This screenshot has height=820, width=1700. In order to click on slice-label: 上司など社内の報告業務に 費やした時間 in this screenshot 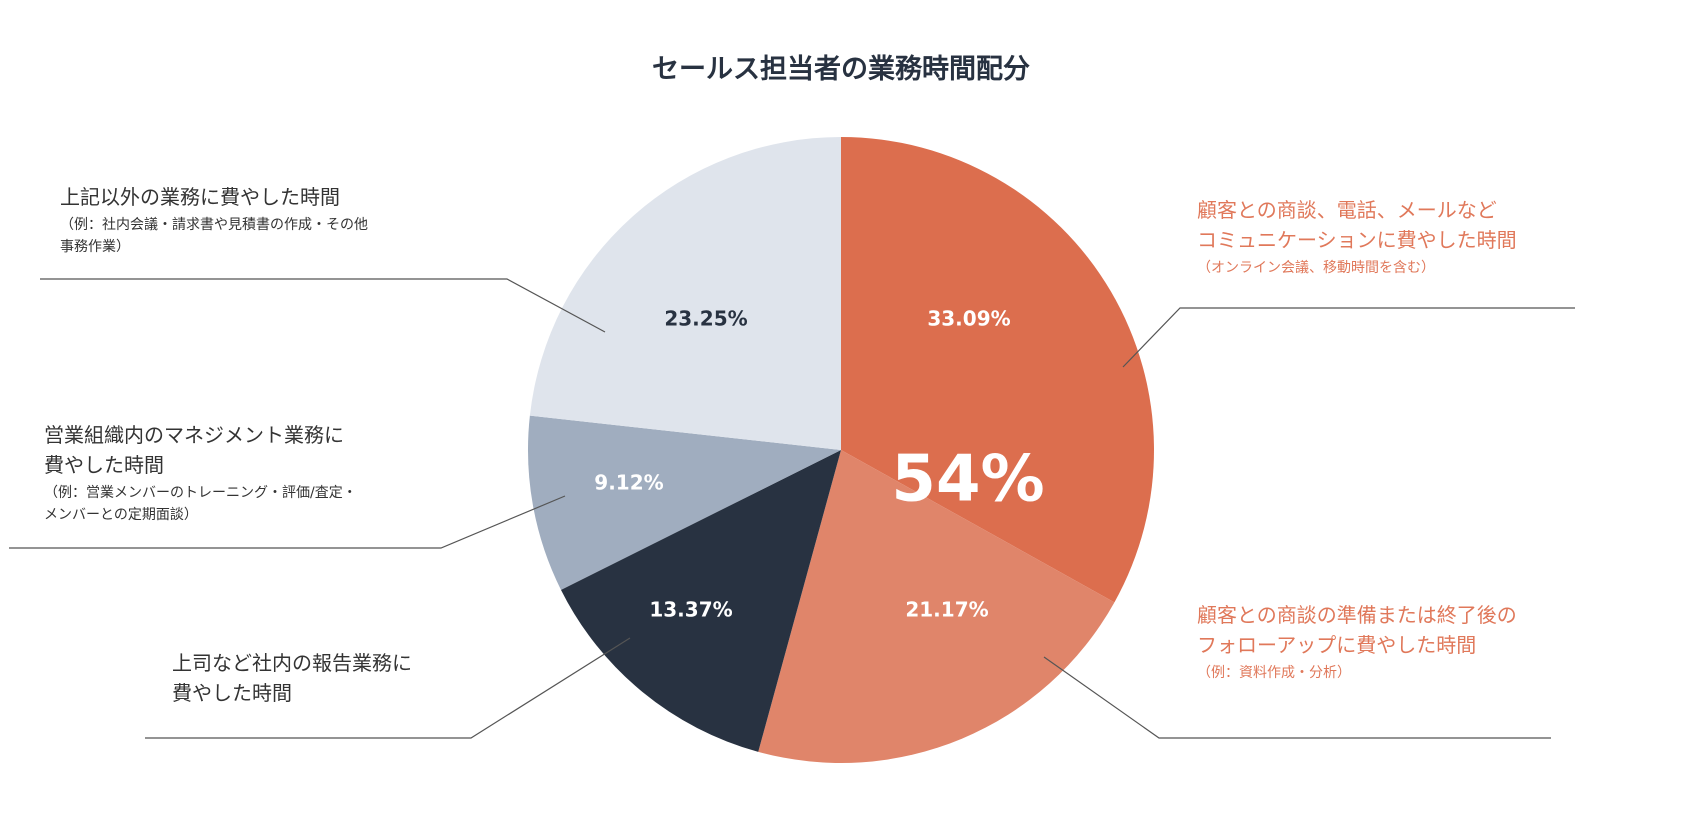, I will do `click(292, 678)`.